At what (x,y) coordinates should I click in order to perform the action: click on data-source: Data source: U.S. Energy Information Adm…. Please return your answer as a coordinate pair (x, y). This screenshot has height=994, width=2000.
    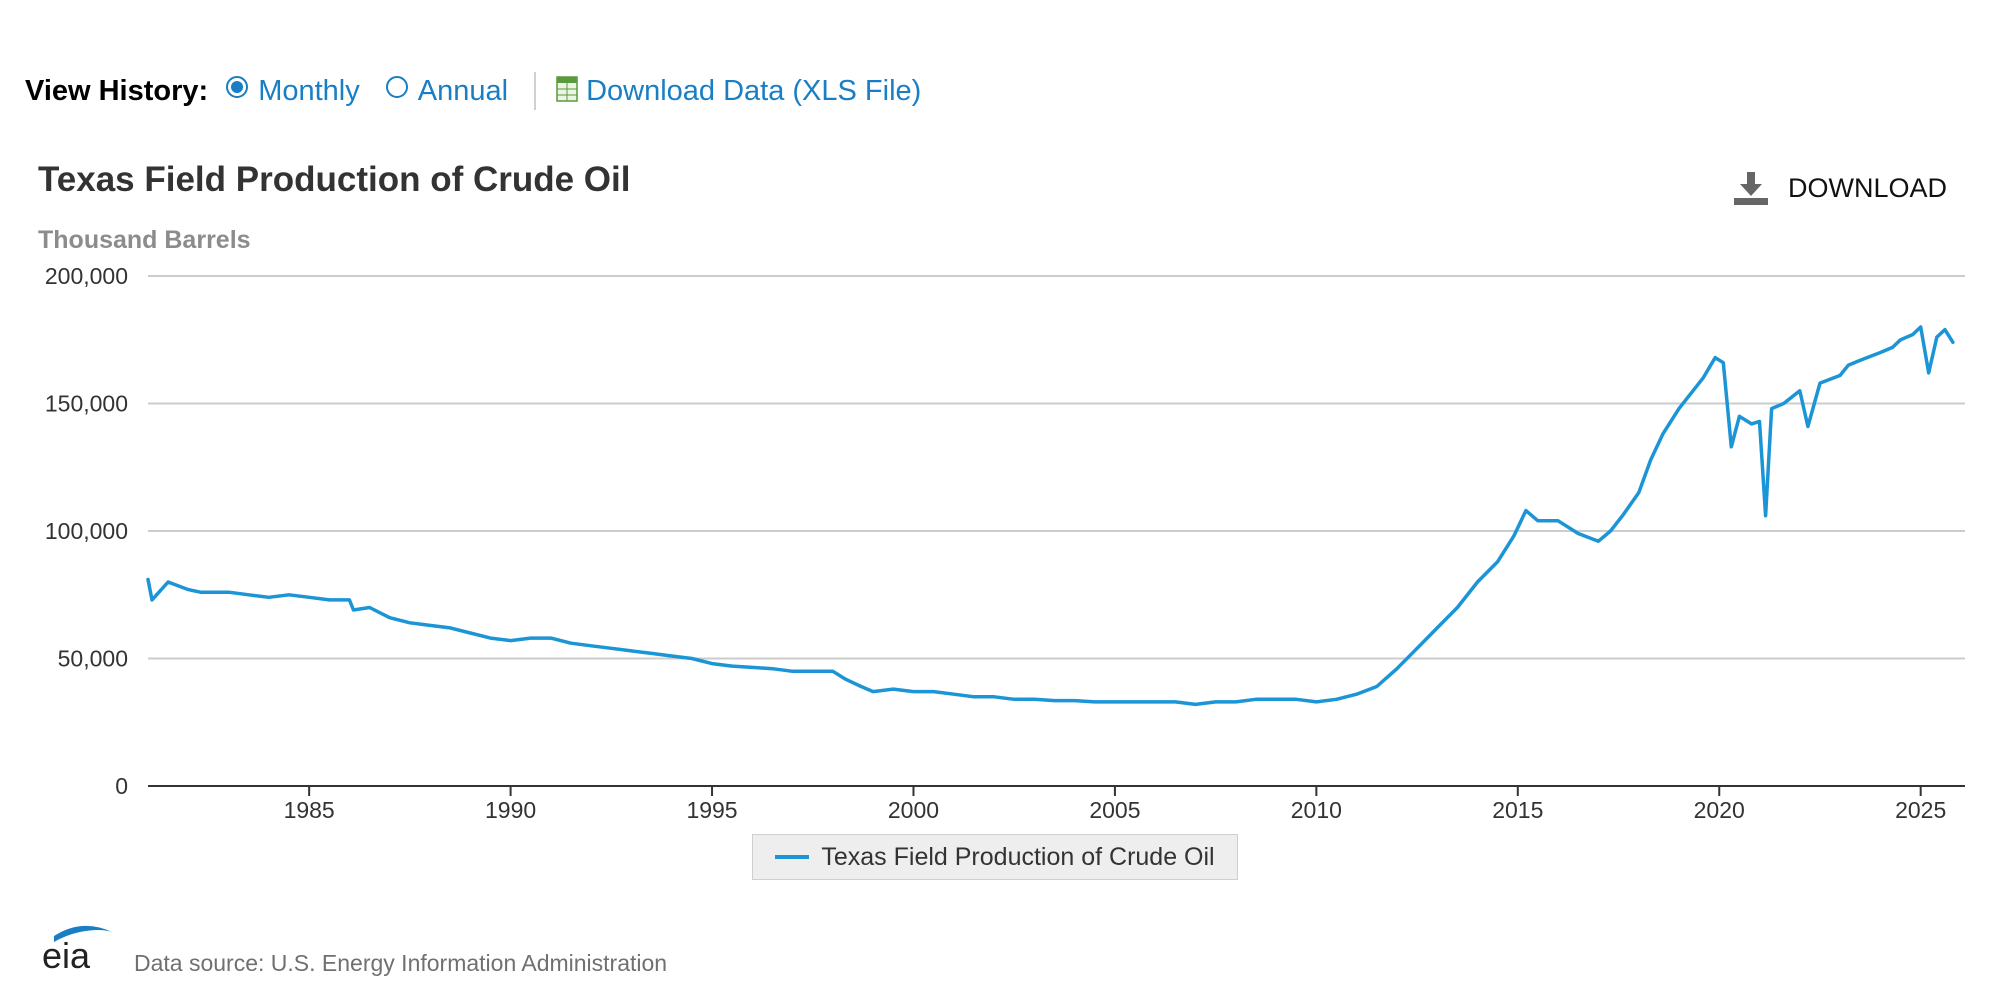
    Looking at the image, I should click on (401, 963).